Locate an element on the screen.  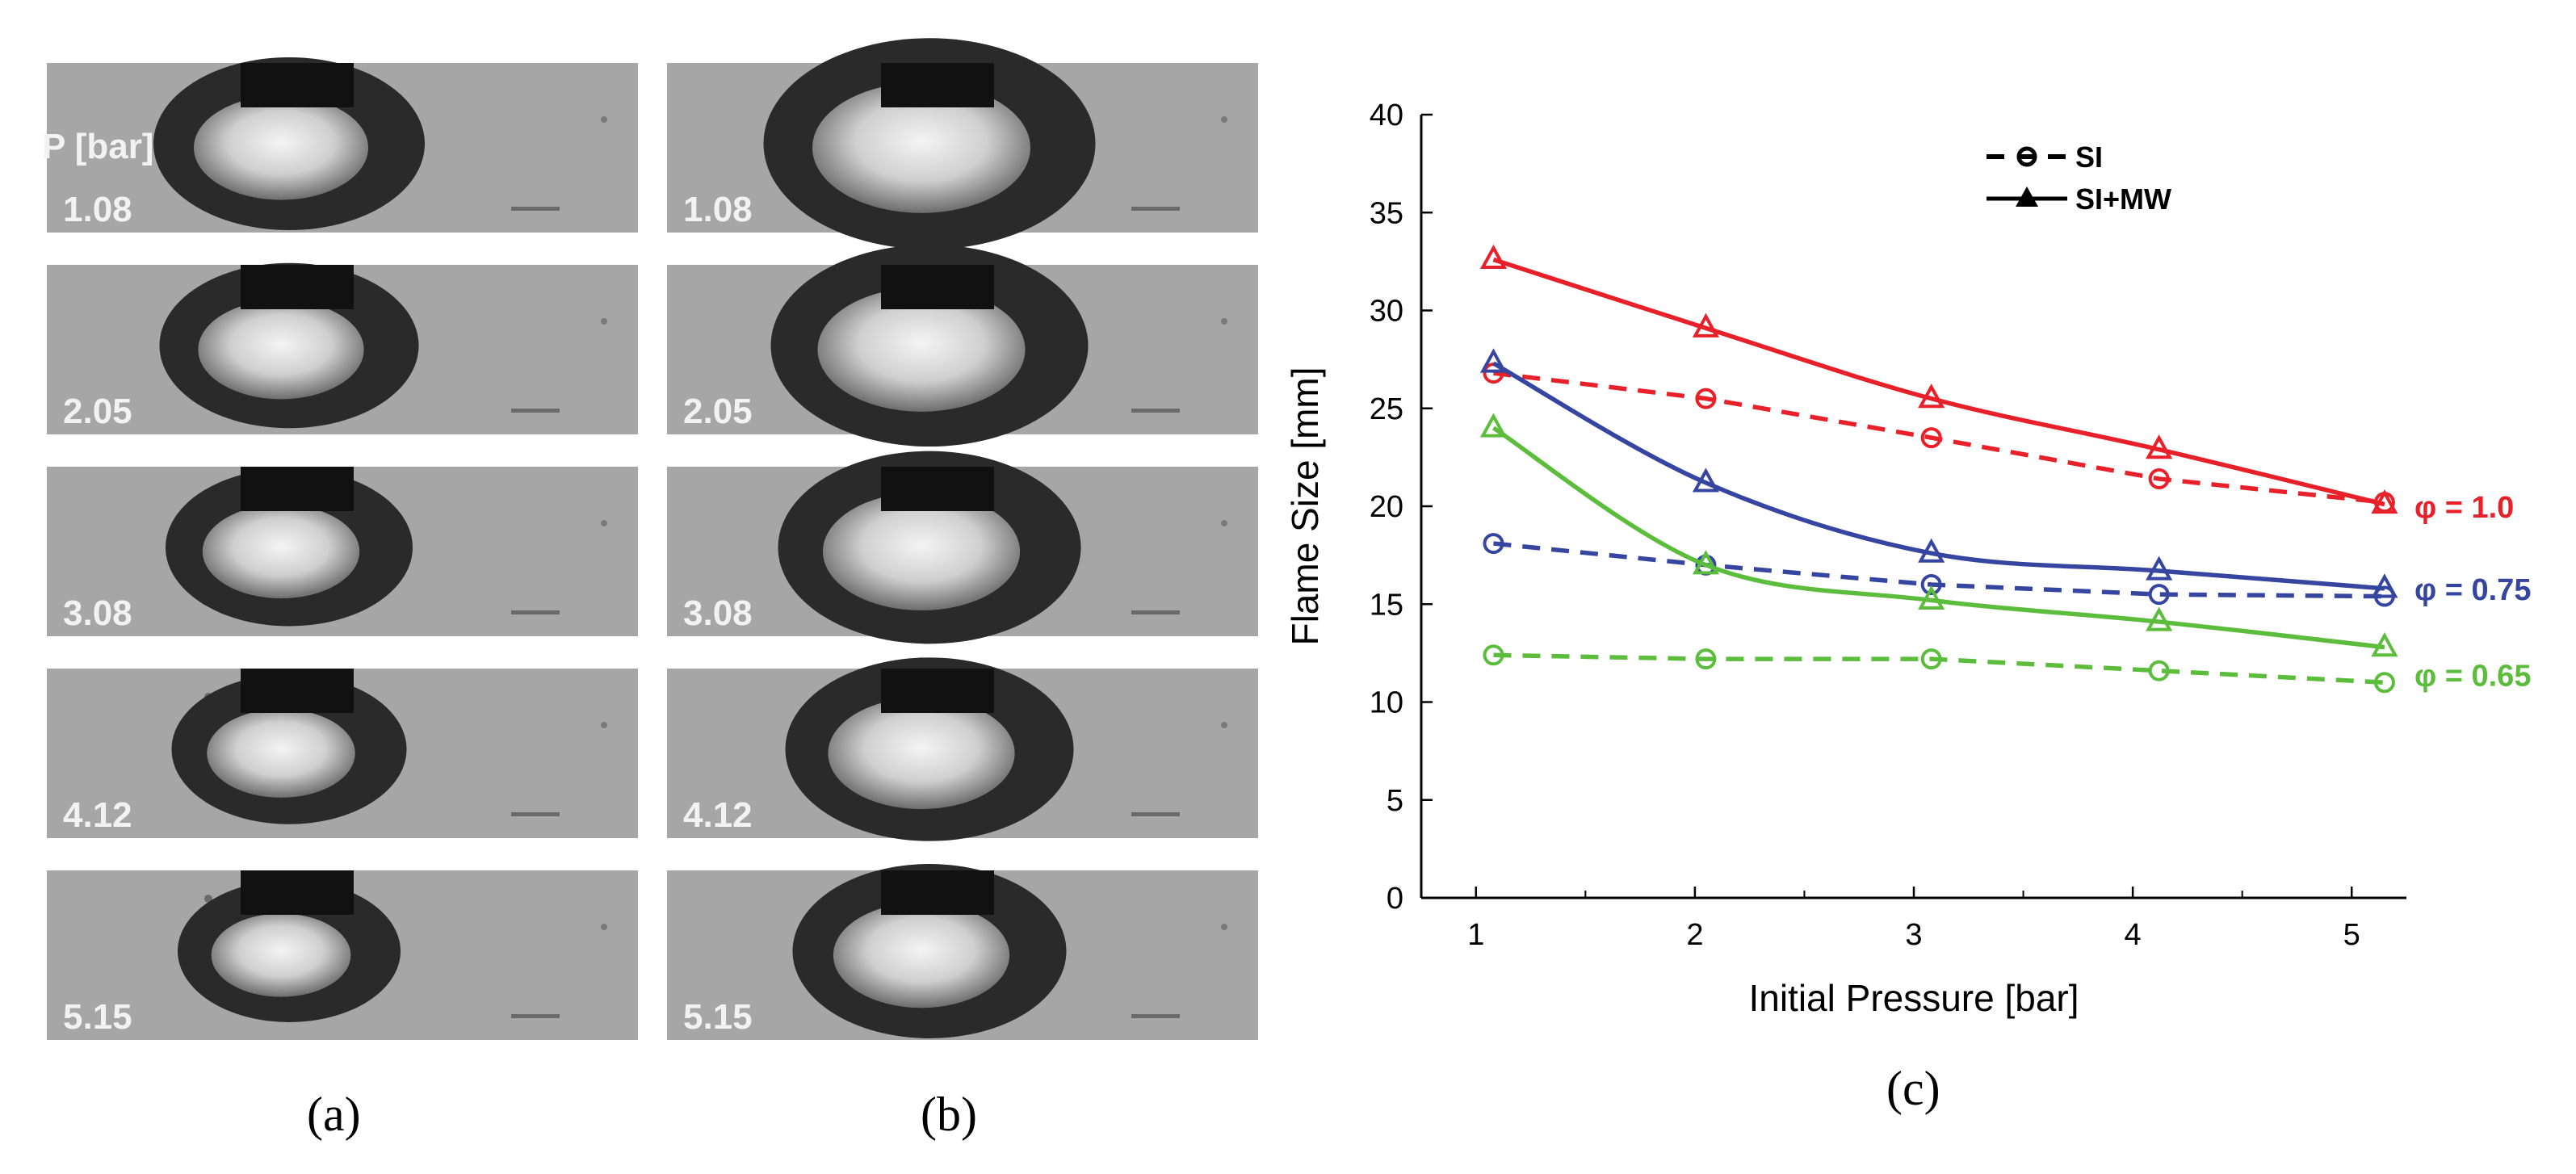
legend-marker-circle is located at coordinates (2026, 156).